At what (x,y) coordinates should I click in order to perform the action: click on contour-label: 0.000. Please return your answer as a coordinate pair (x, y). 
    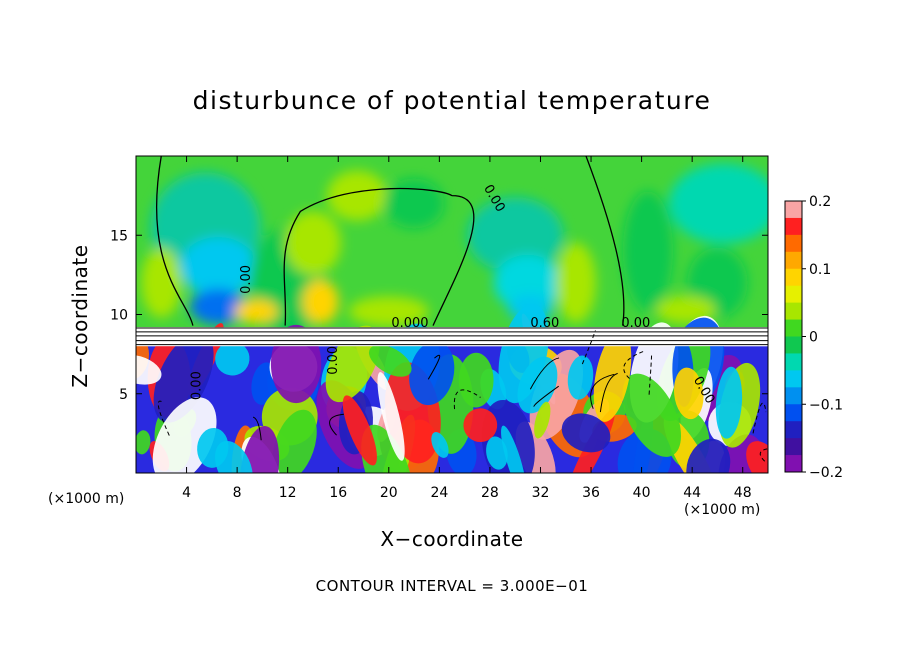
    Looking at the image, I should click on (409, 323).